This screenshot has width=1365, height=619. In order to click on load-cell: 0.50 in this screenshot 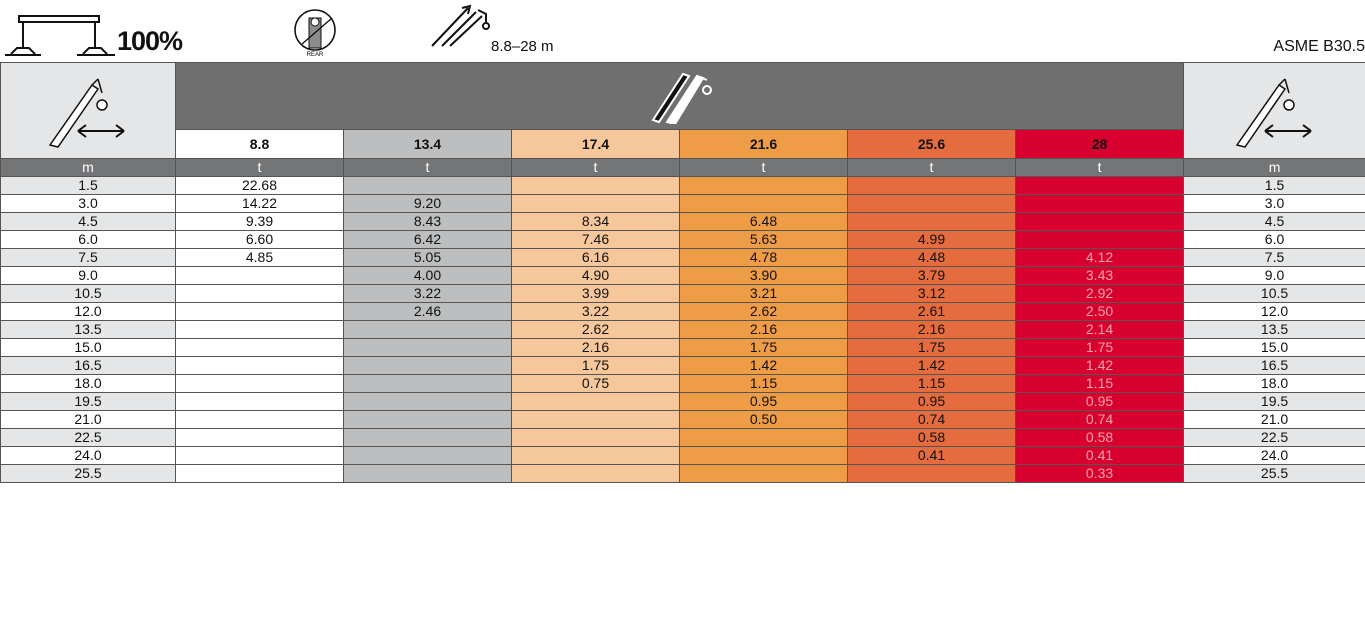, I will do `click(763, 419)`.